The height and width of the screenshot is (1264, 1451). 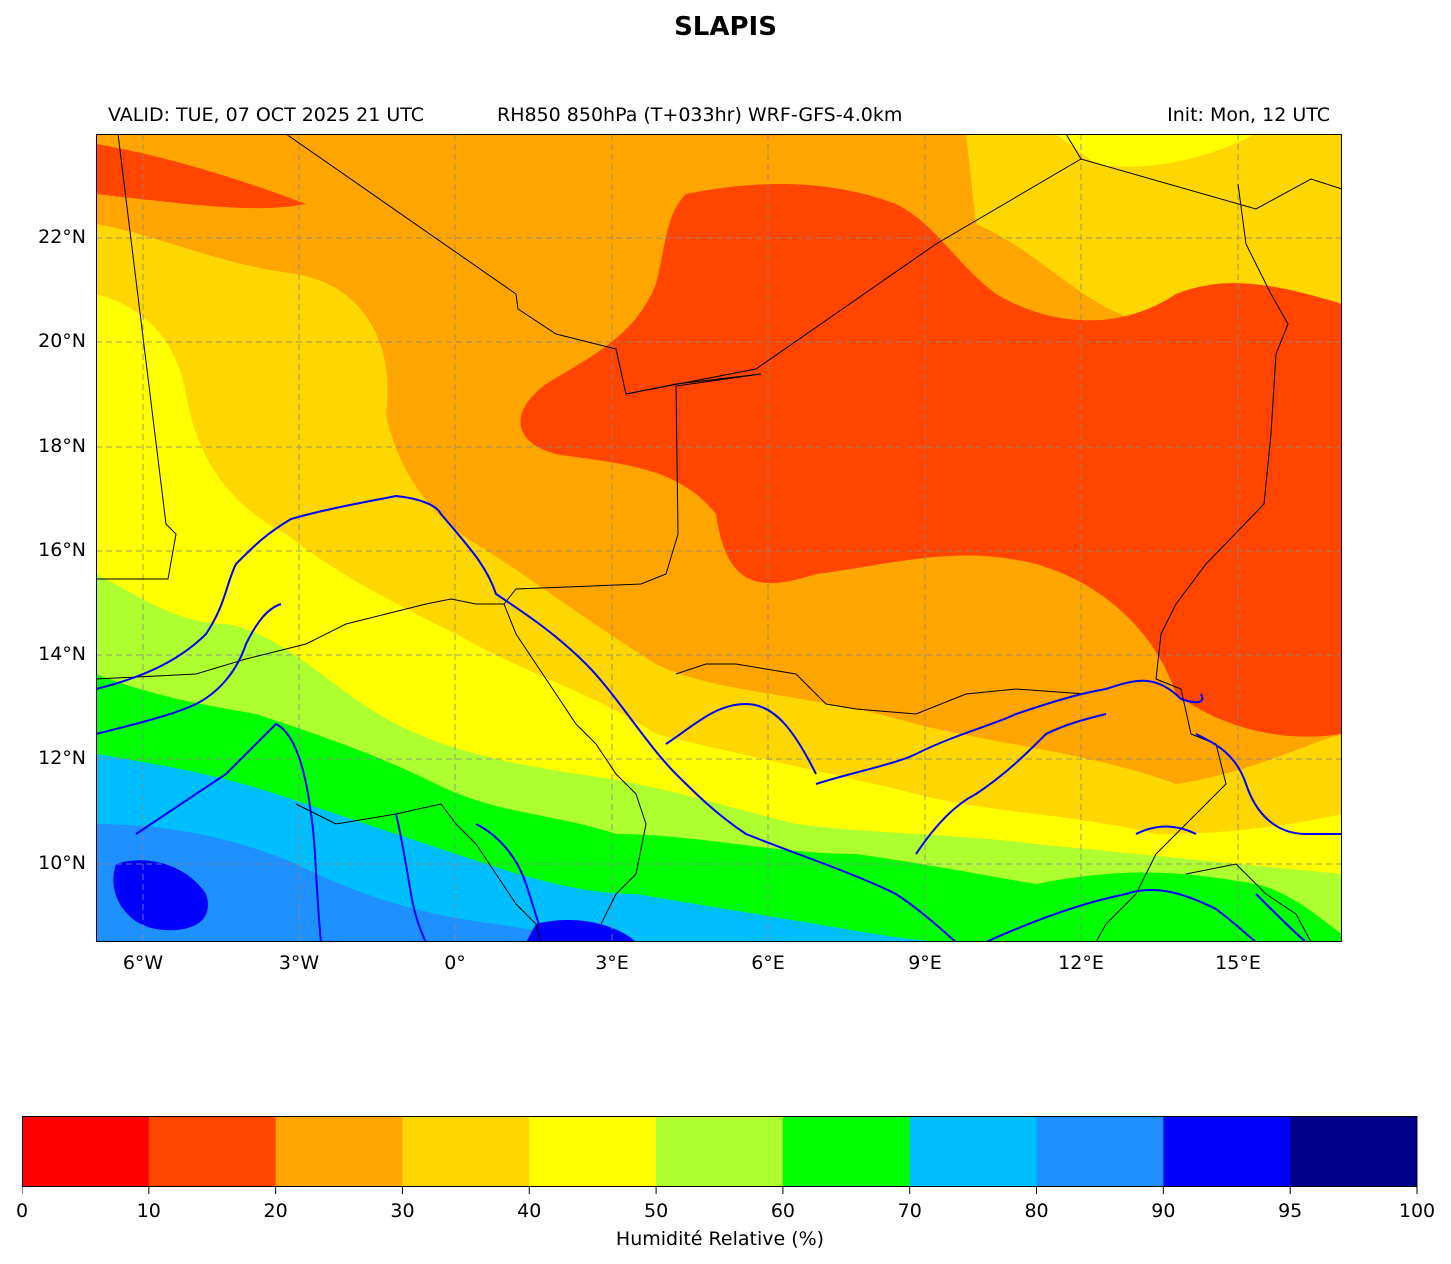 What do you see at coordinates (782, 1211) in the screenshot?
I see `colorbar-tick-label: 60` at bounding box center [782, 1211].